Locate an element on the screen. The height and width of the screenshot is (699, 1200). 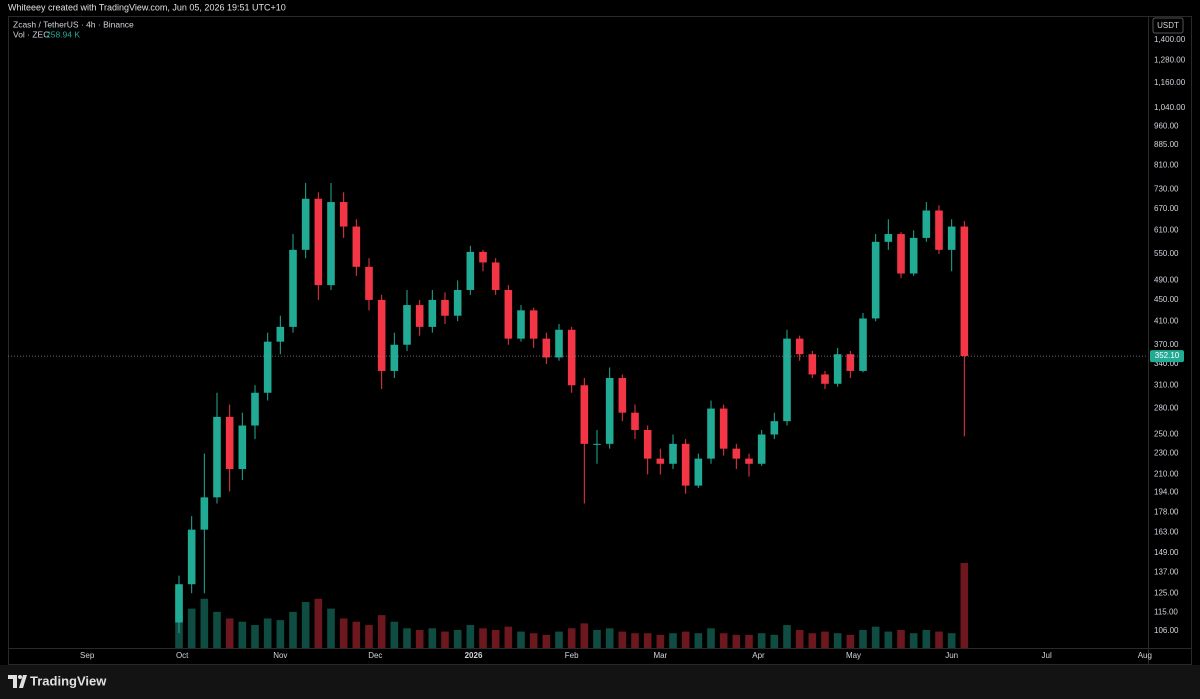
brand-name: TradingView is located at coordinates (68, 680).